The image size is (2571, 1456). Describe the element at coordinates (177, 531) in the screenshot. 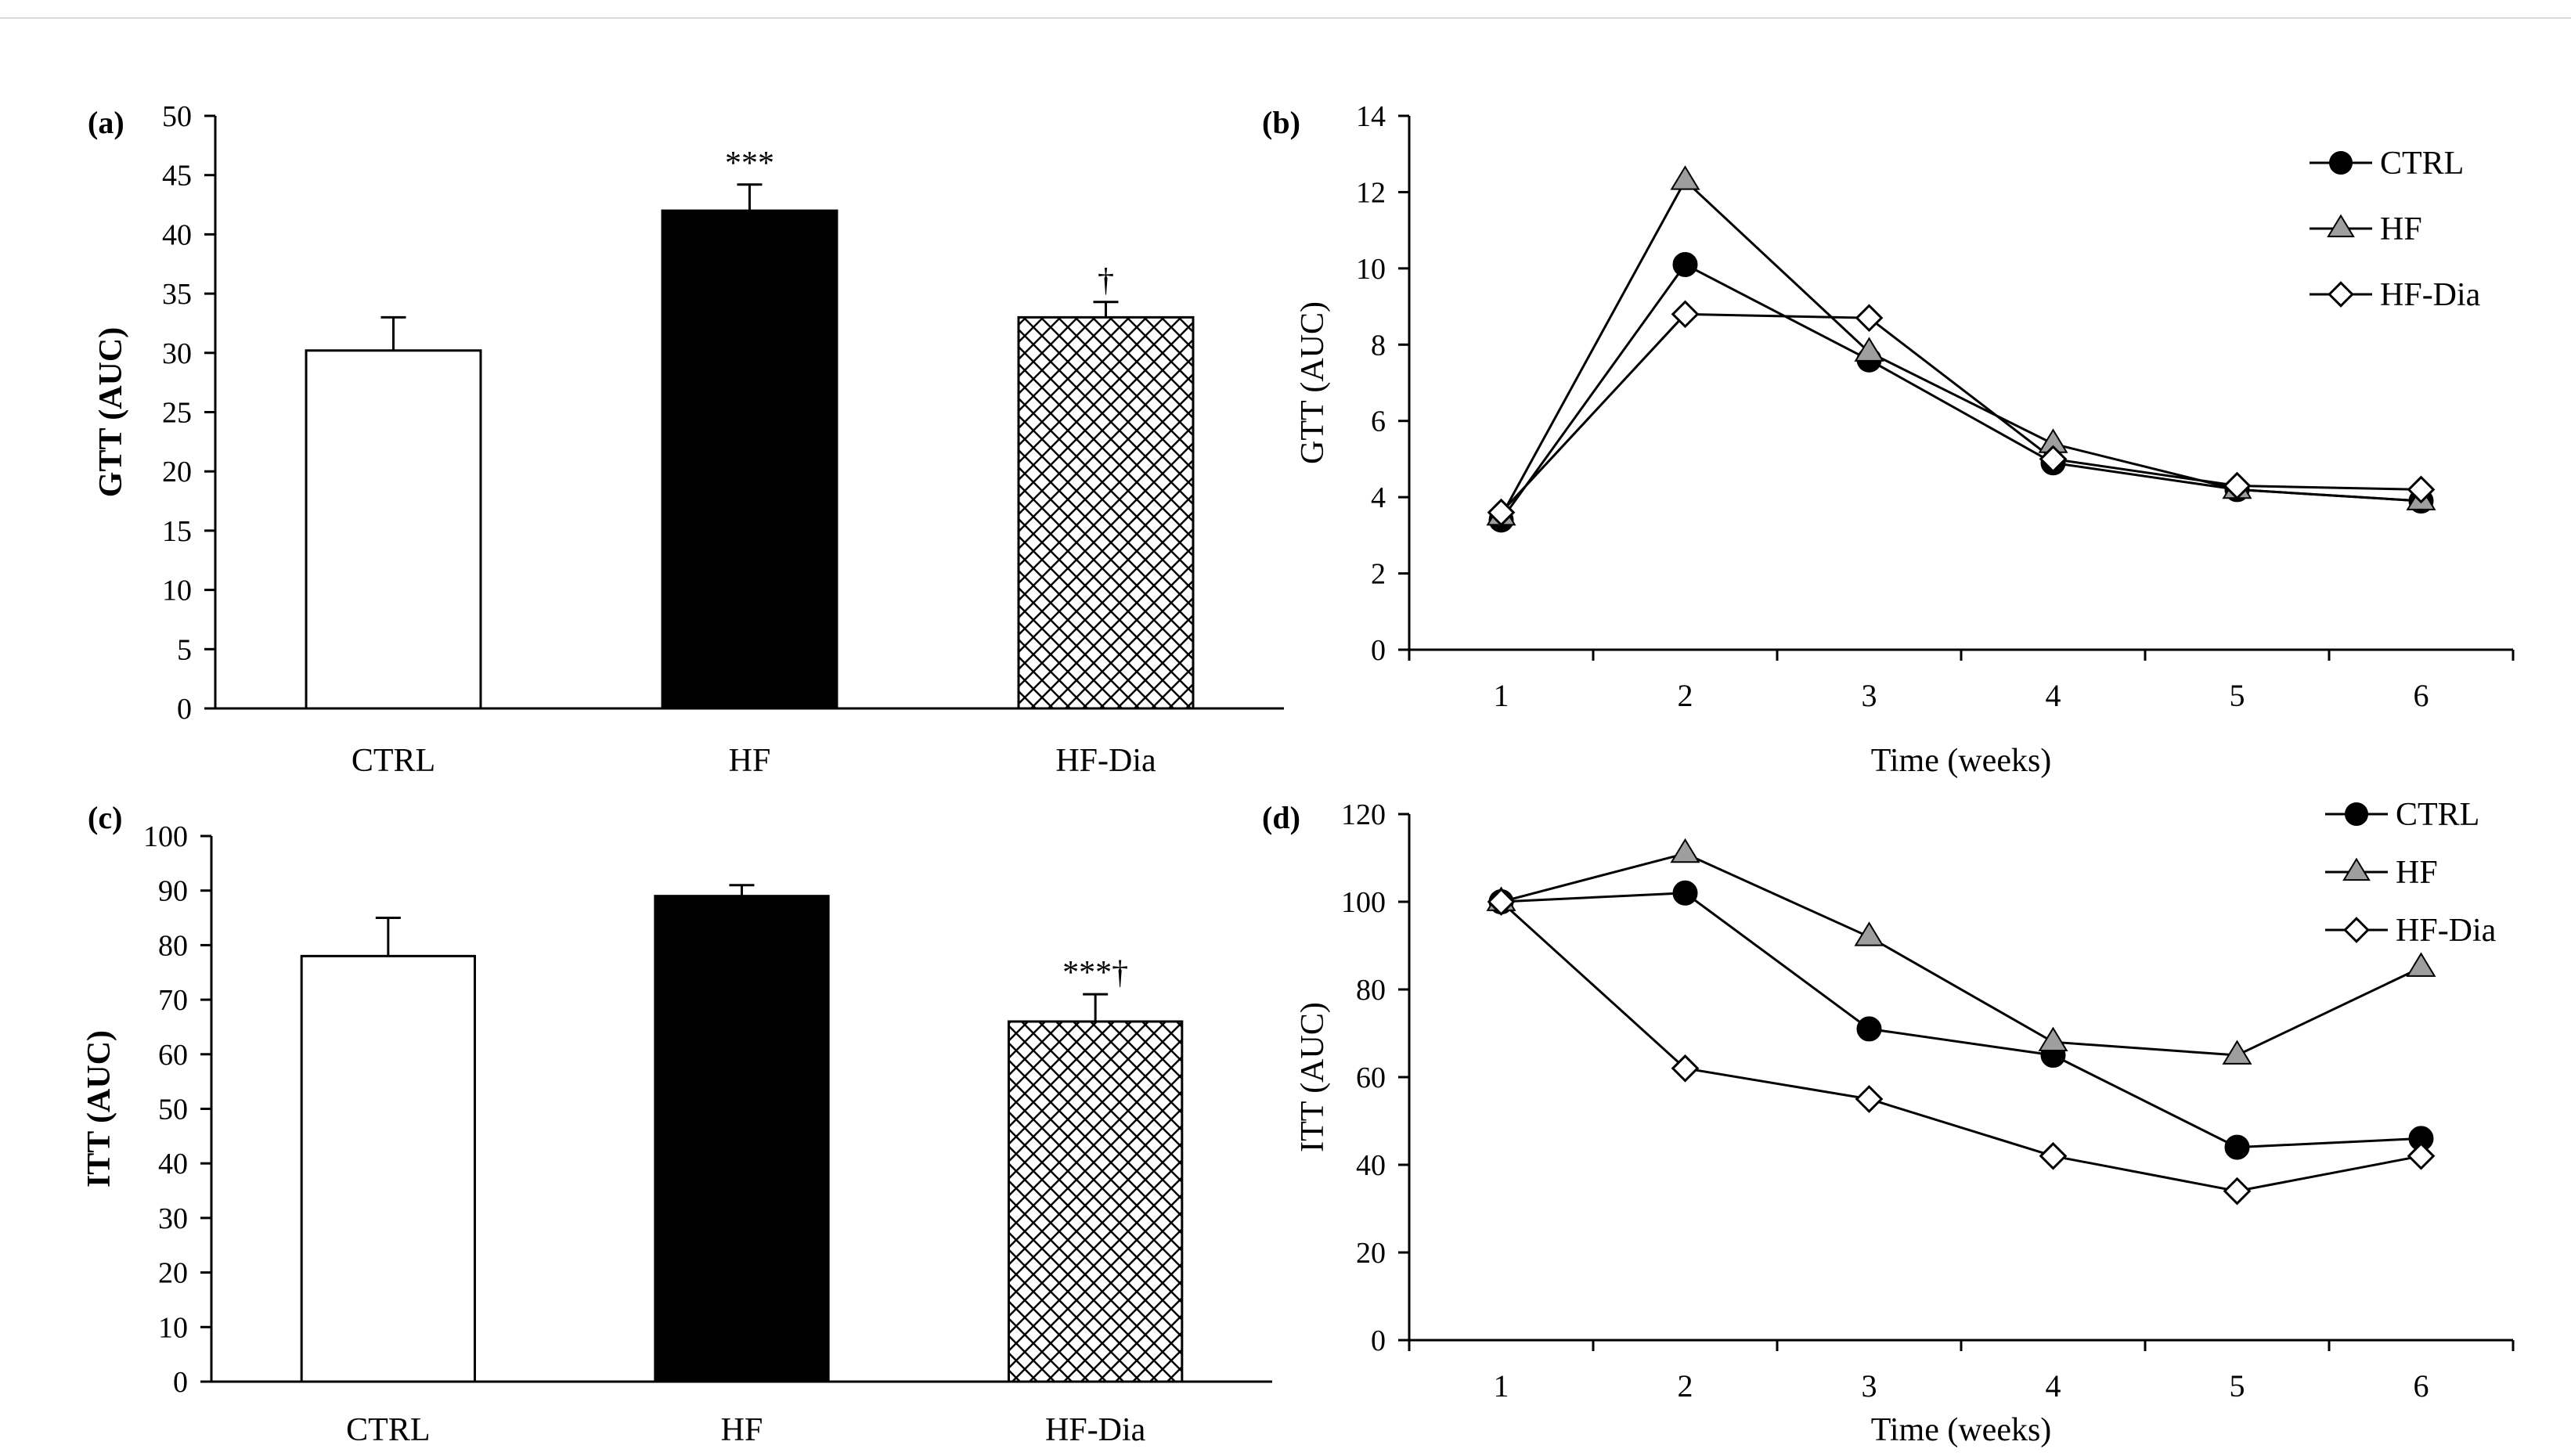

I see `y-tick-label: 15` at that location.